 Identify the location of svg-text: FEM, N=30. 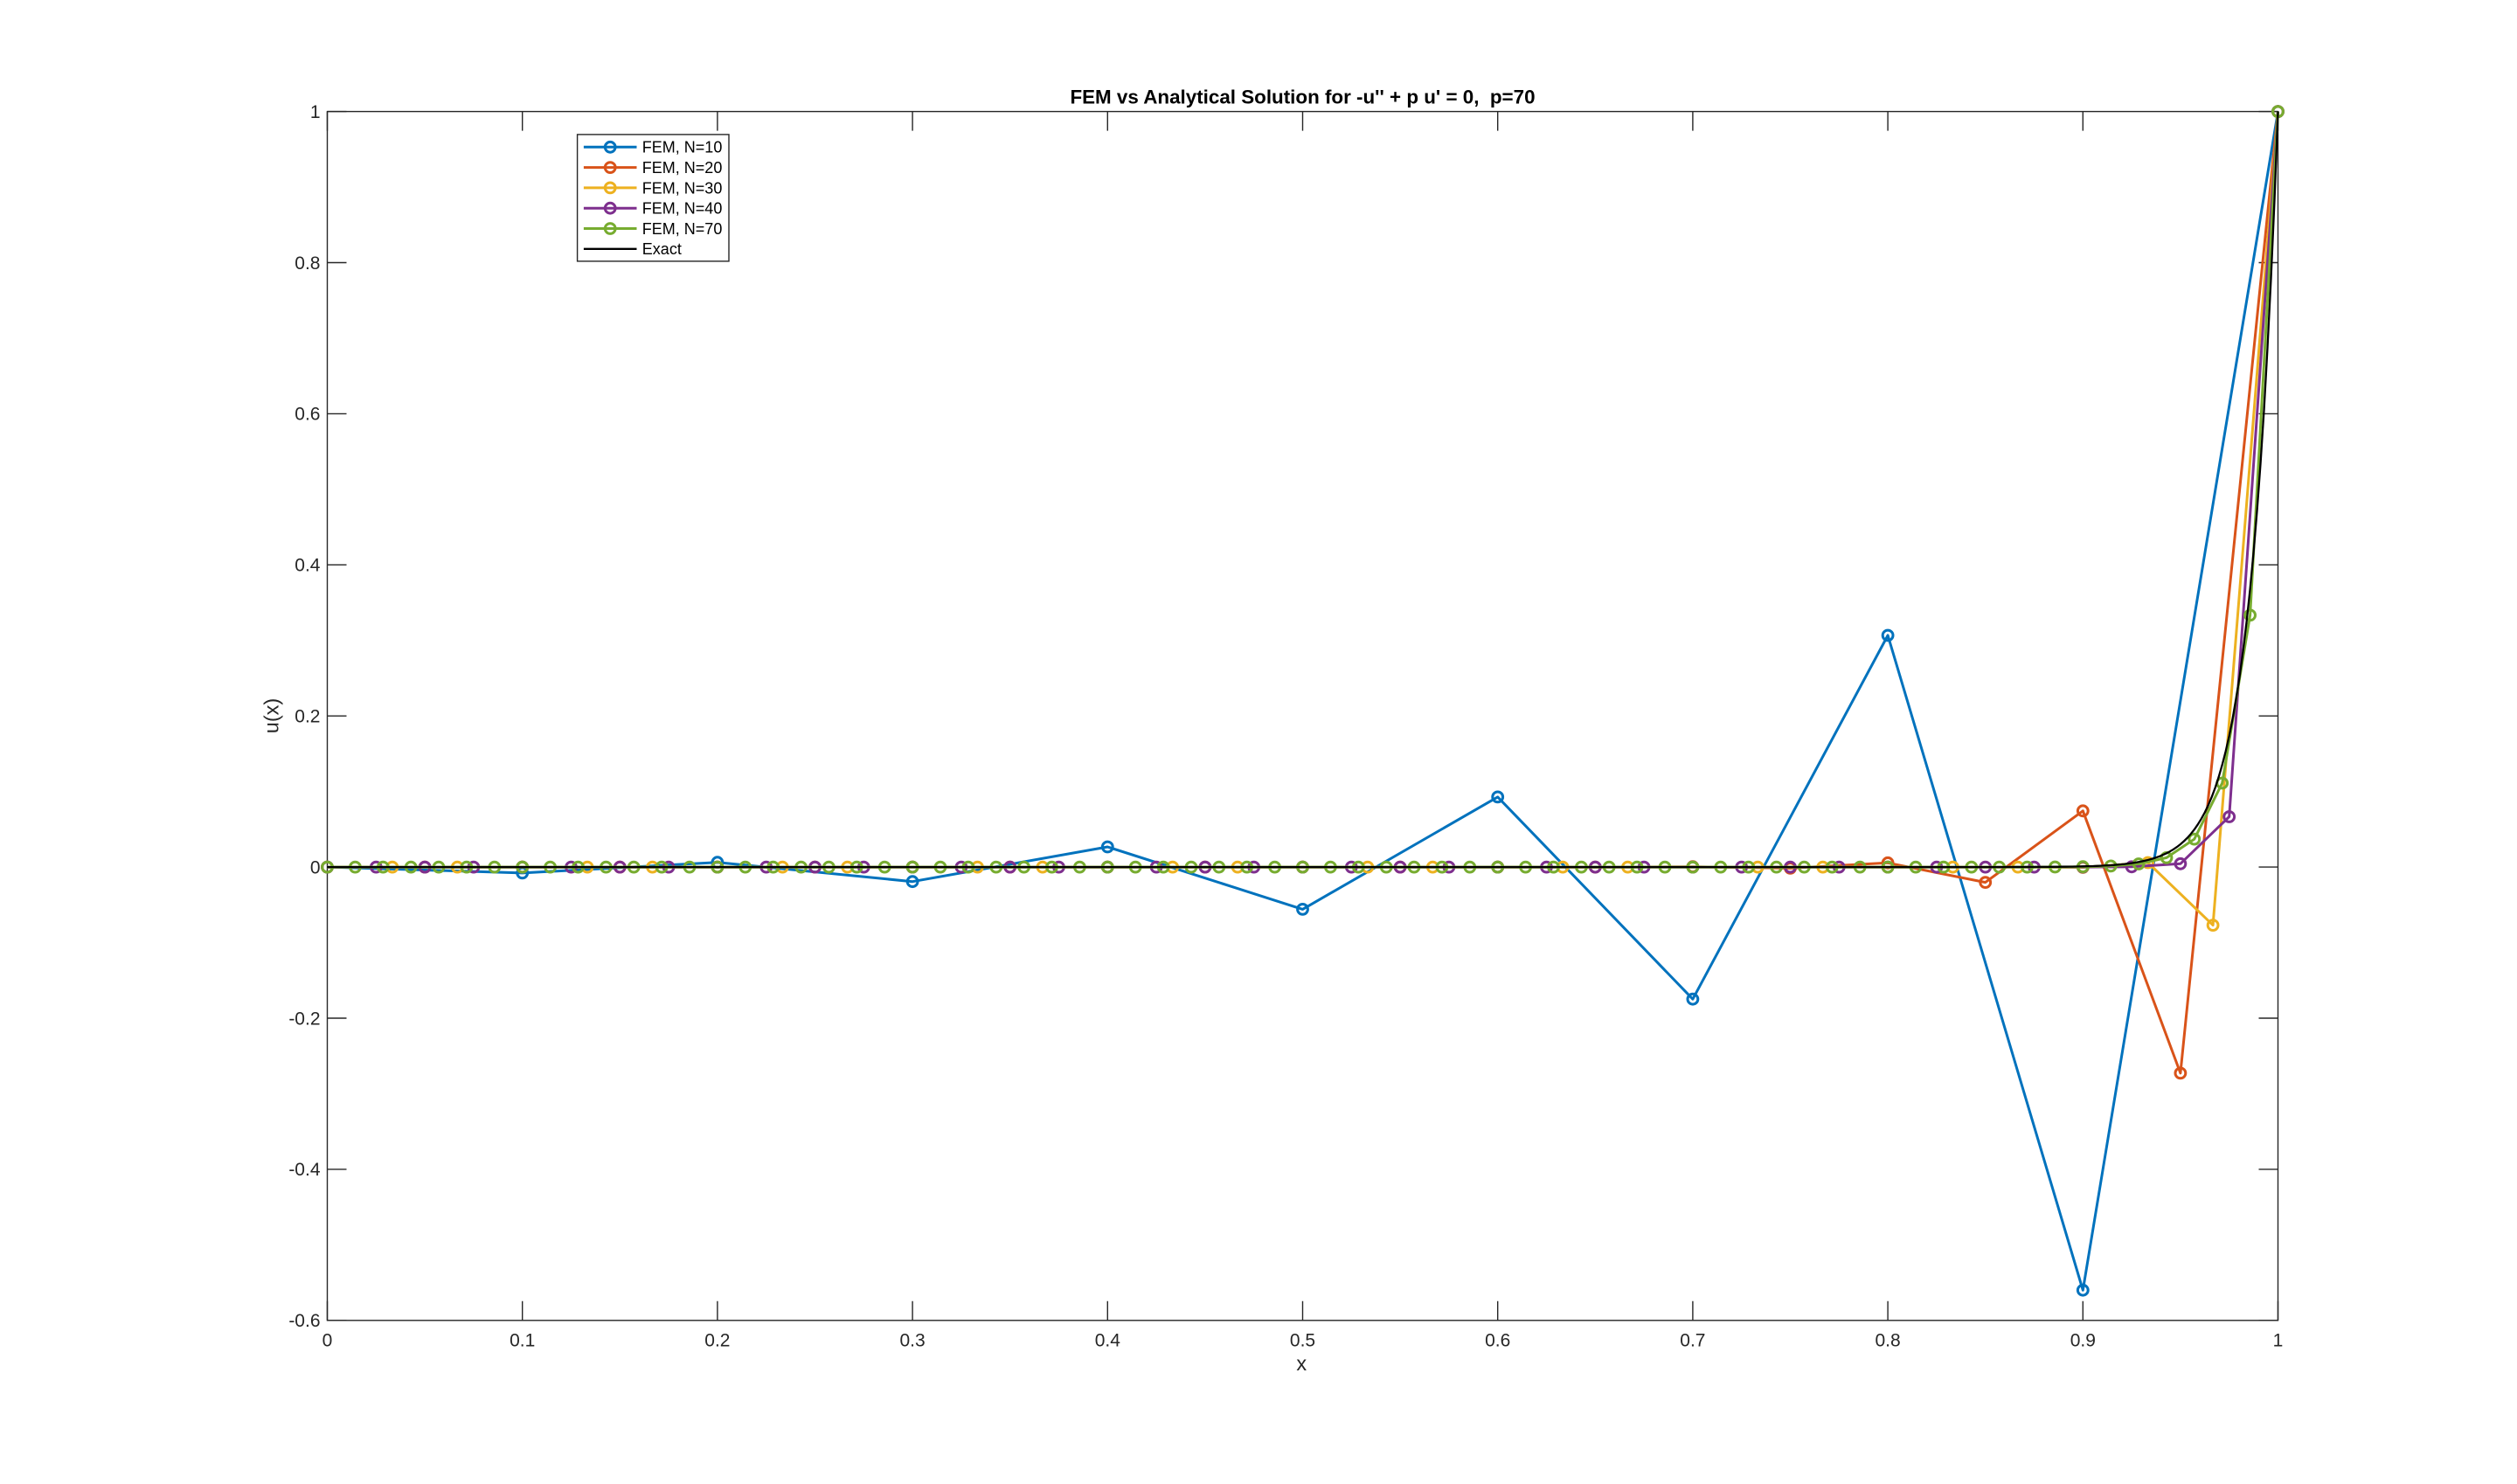
(682, 188).